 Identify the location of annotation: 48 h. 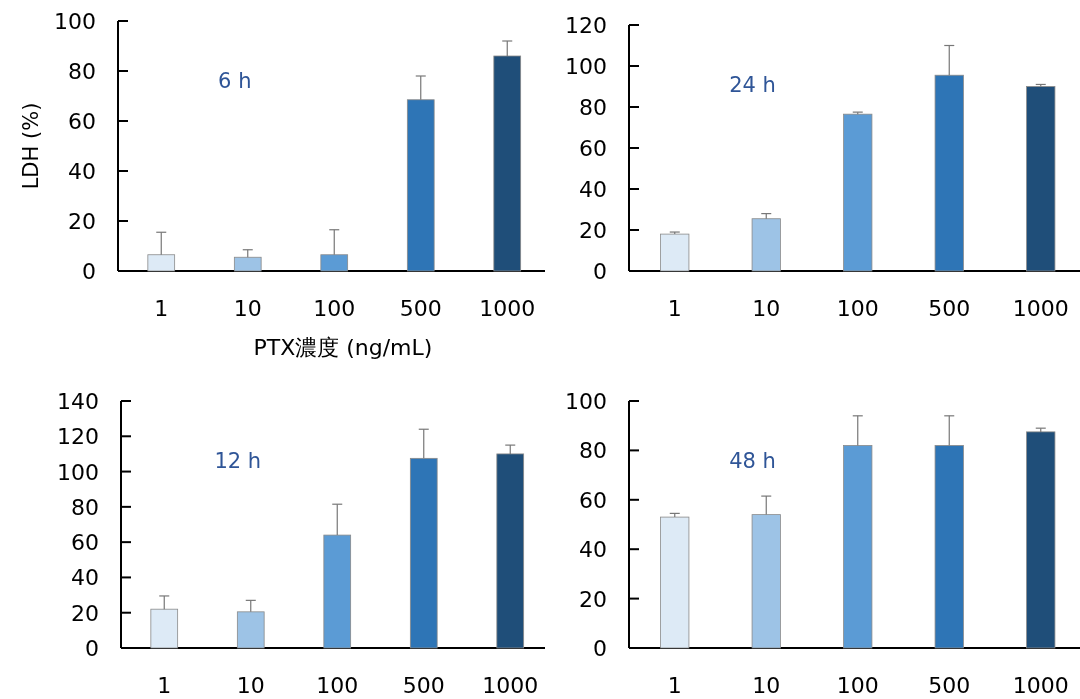
(752, 461).